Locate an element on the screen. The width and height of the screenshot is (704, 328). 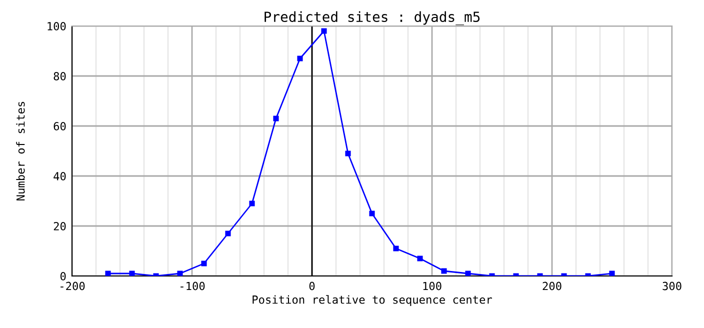
x-tick-label: 100 is located at coordinates (432, 286).